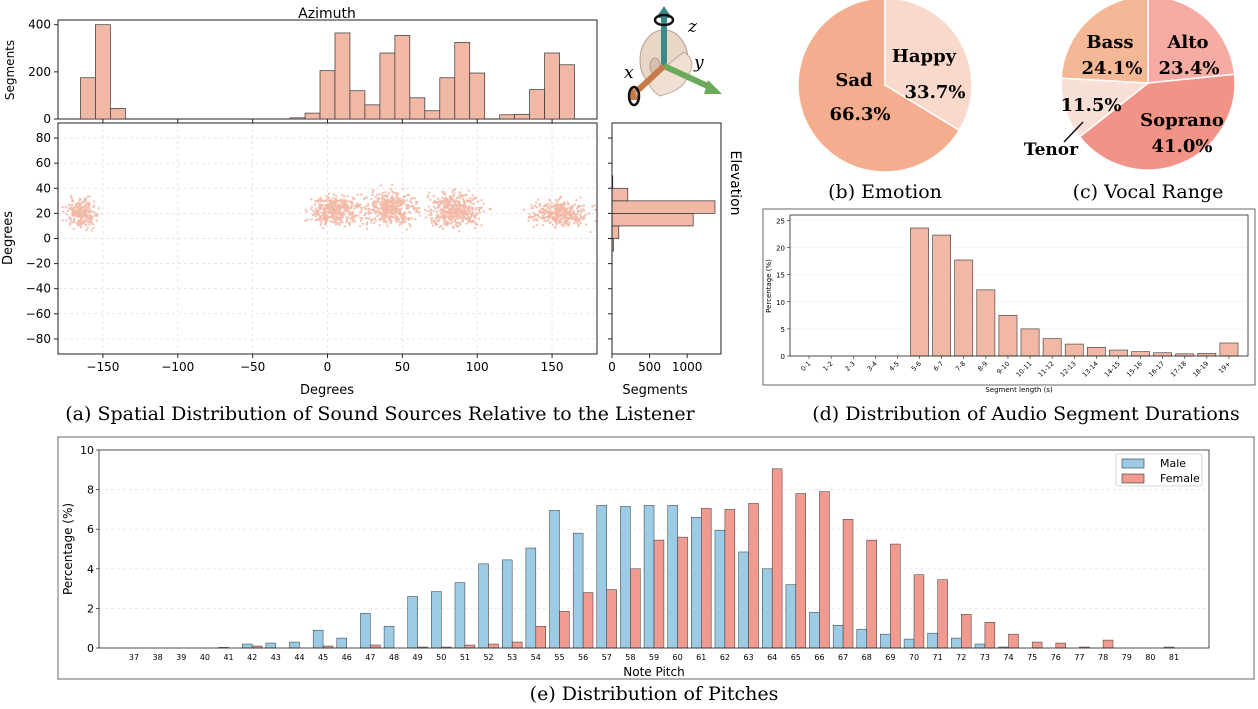 Image resolution: width=1258 pixels, height=709 pixels. Describe the element at coordinates (1019, 285) in the screenshot. I see `durations-frame` at that location.